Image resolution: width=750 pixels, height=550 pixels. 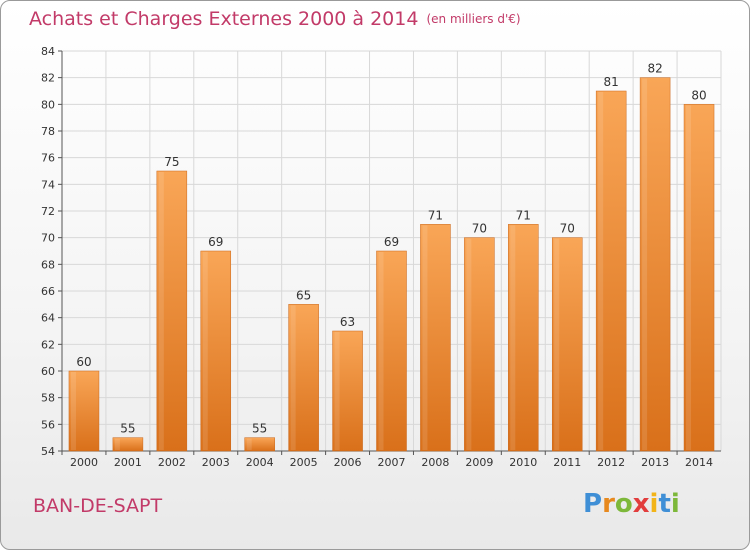 I want to click on logo-letter: r, so click(x=608, y=504).